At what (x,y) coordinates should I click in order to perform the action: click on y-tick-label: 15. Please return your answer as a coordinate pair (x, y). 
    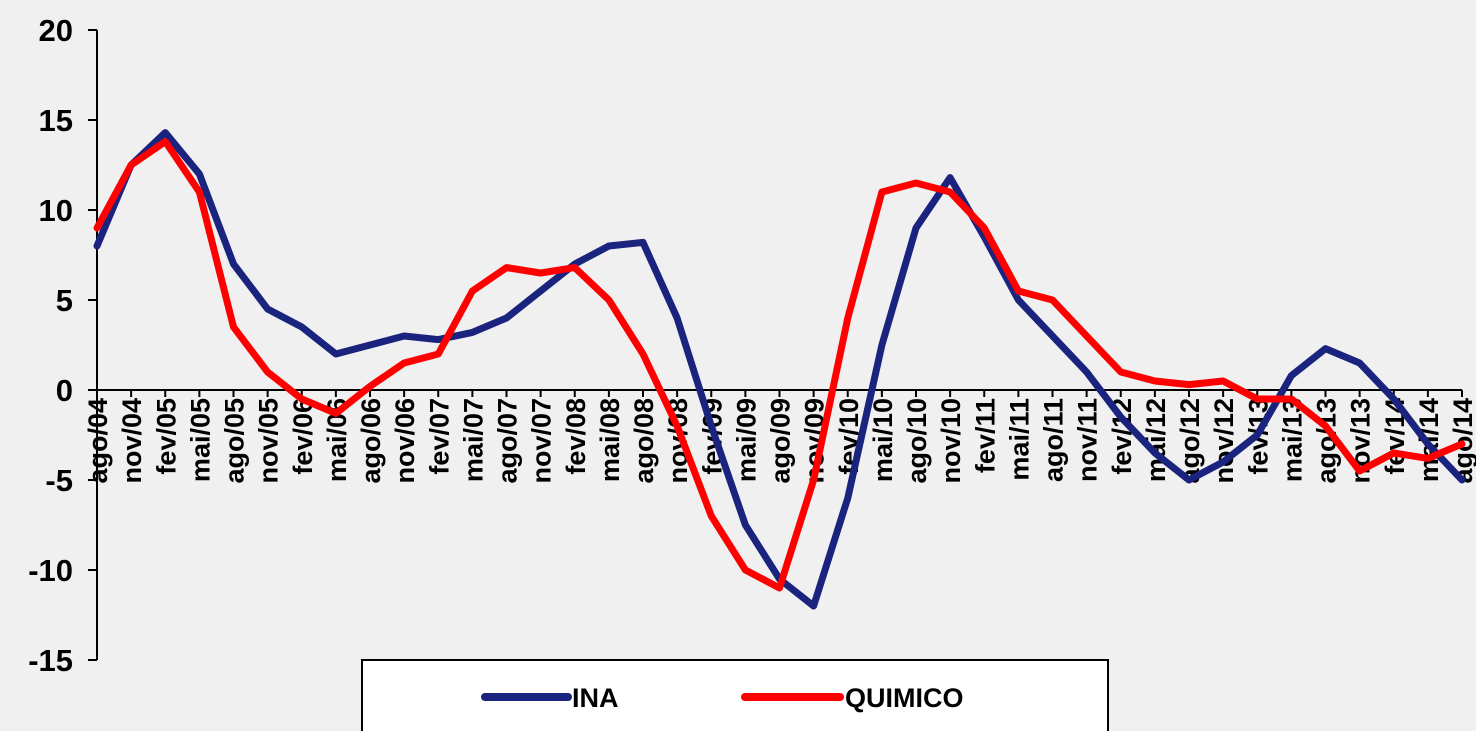
    Looking at the image, I should click on (56, 120).